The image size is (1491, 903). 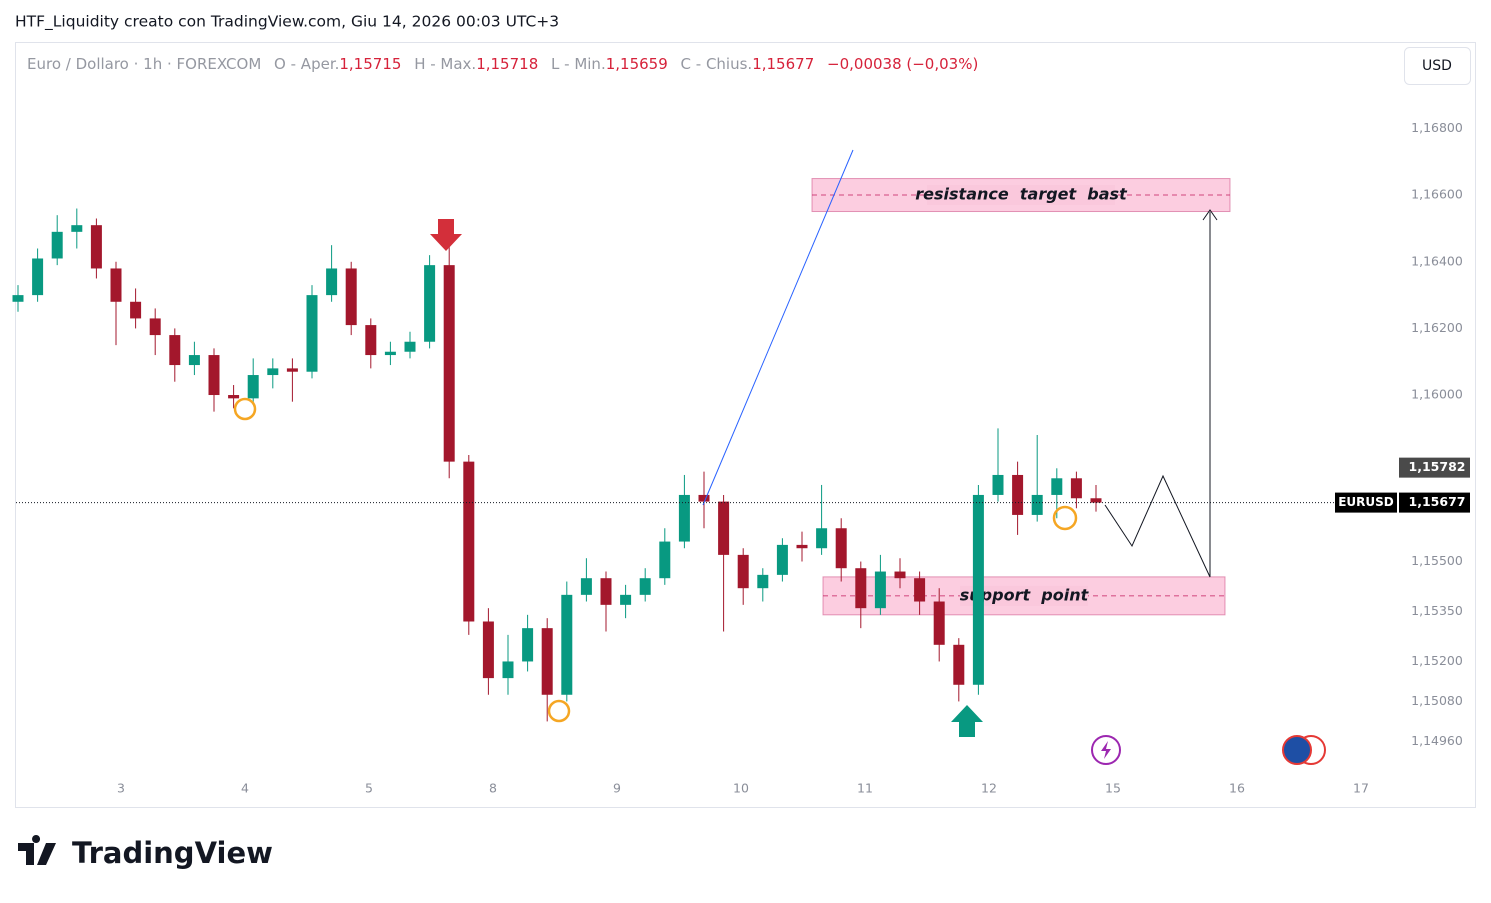 I want to click on high: 1,15718, so click(x=507, y=64).